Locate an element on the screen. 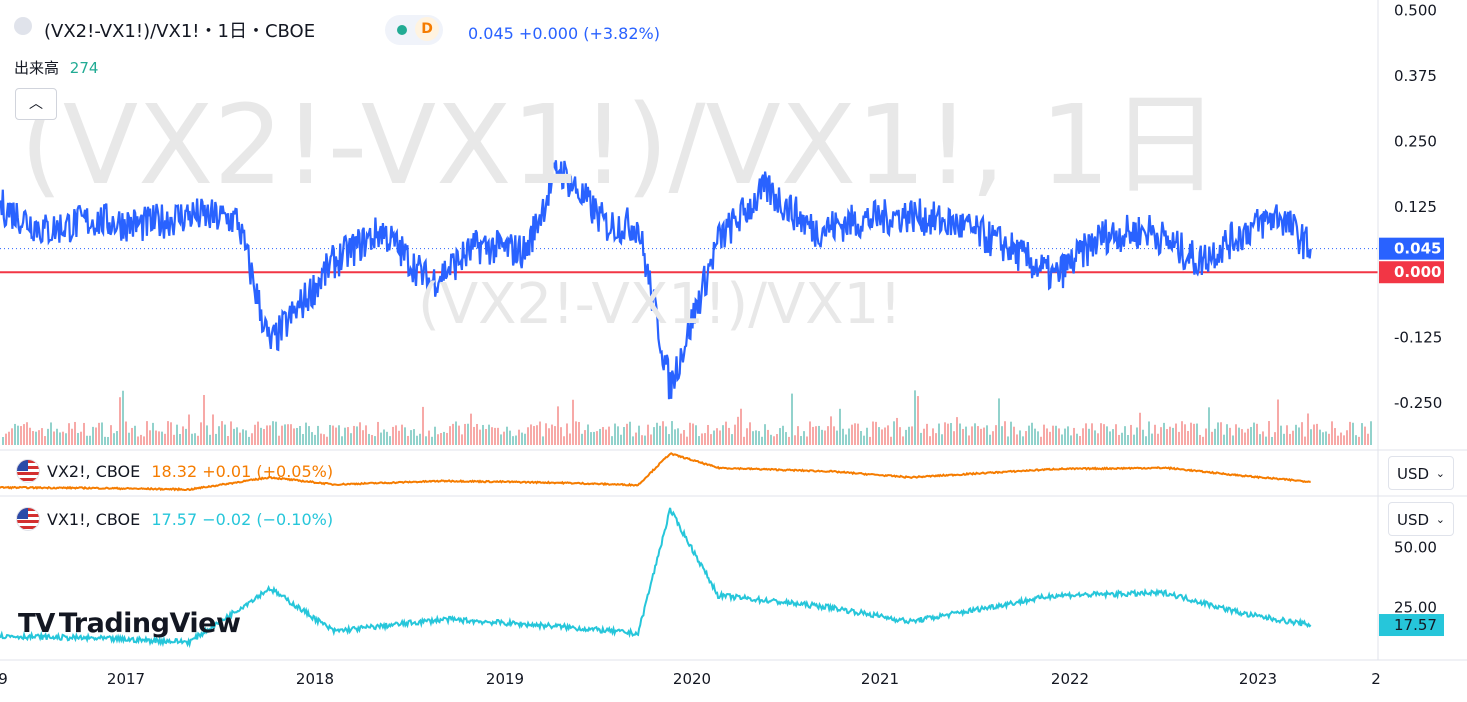 Image resolution: width=1467 pixels, height=702 pixels. vx2-currency-select: USD ⌄ is located at coordinates (1421, 473).